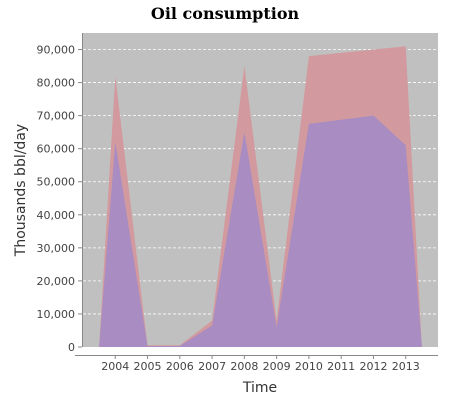  What do you see at coordinates (341, 366) in the screenshot?
I see `x-tick-label: 2011` at bounding box center [341, 366].